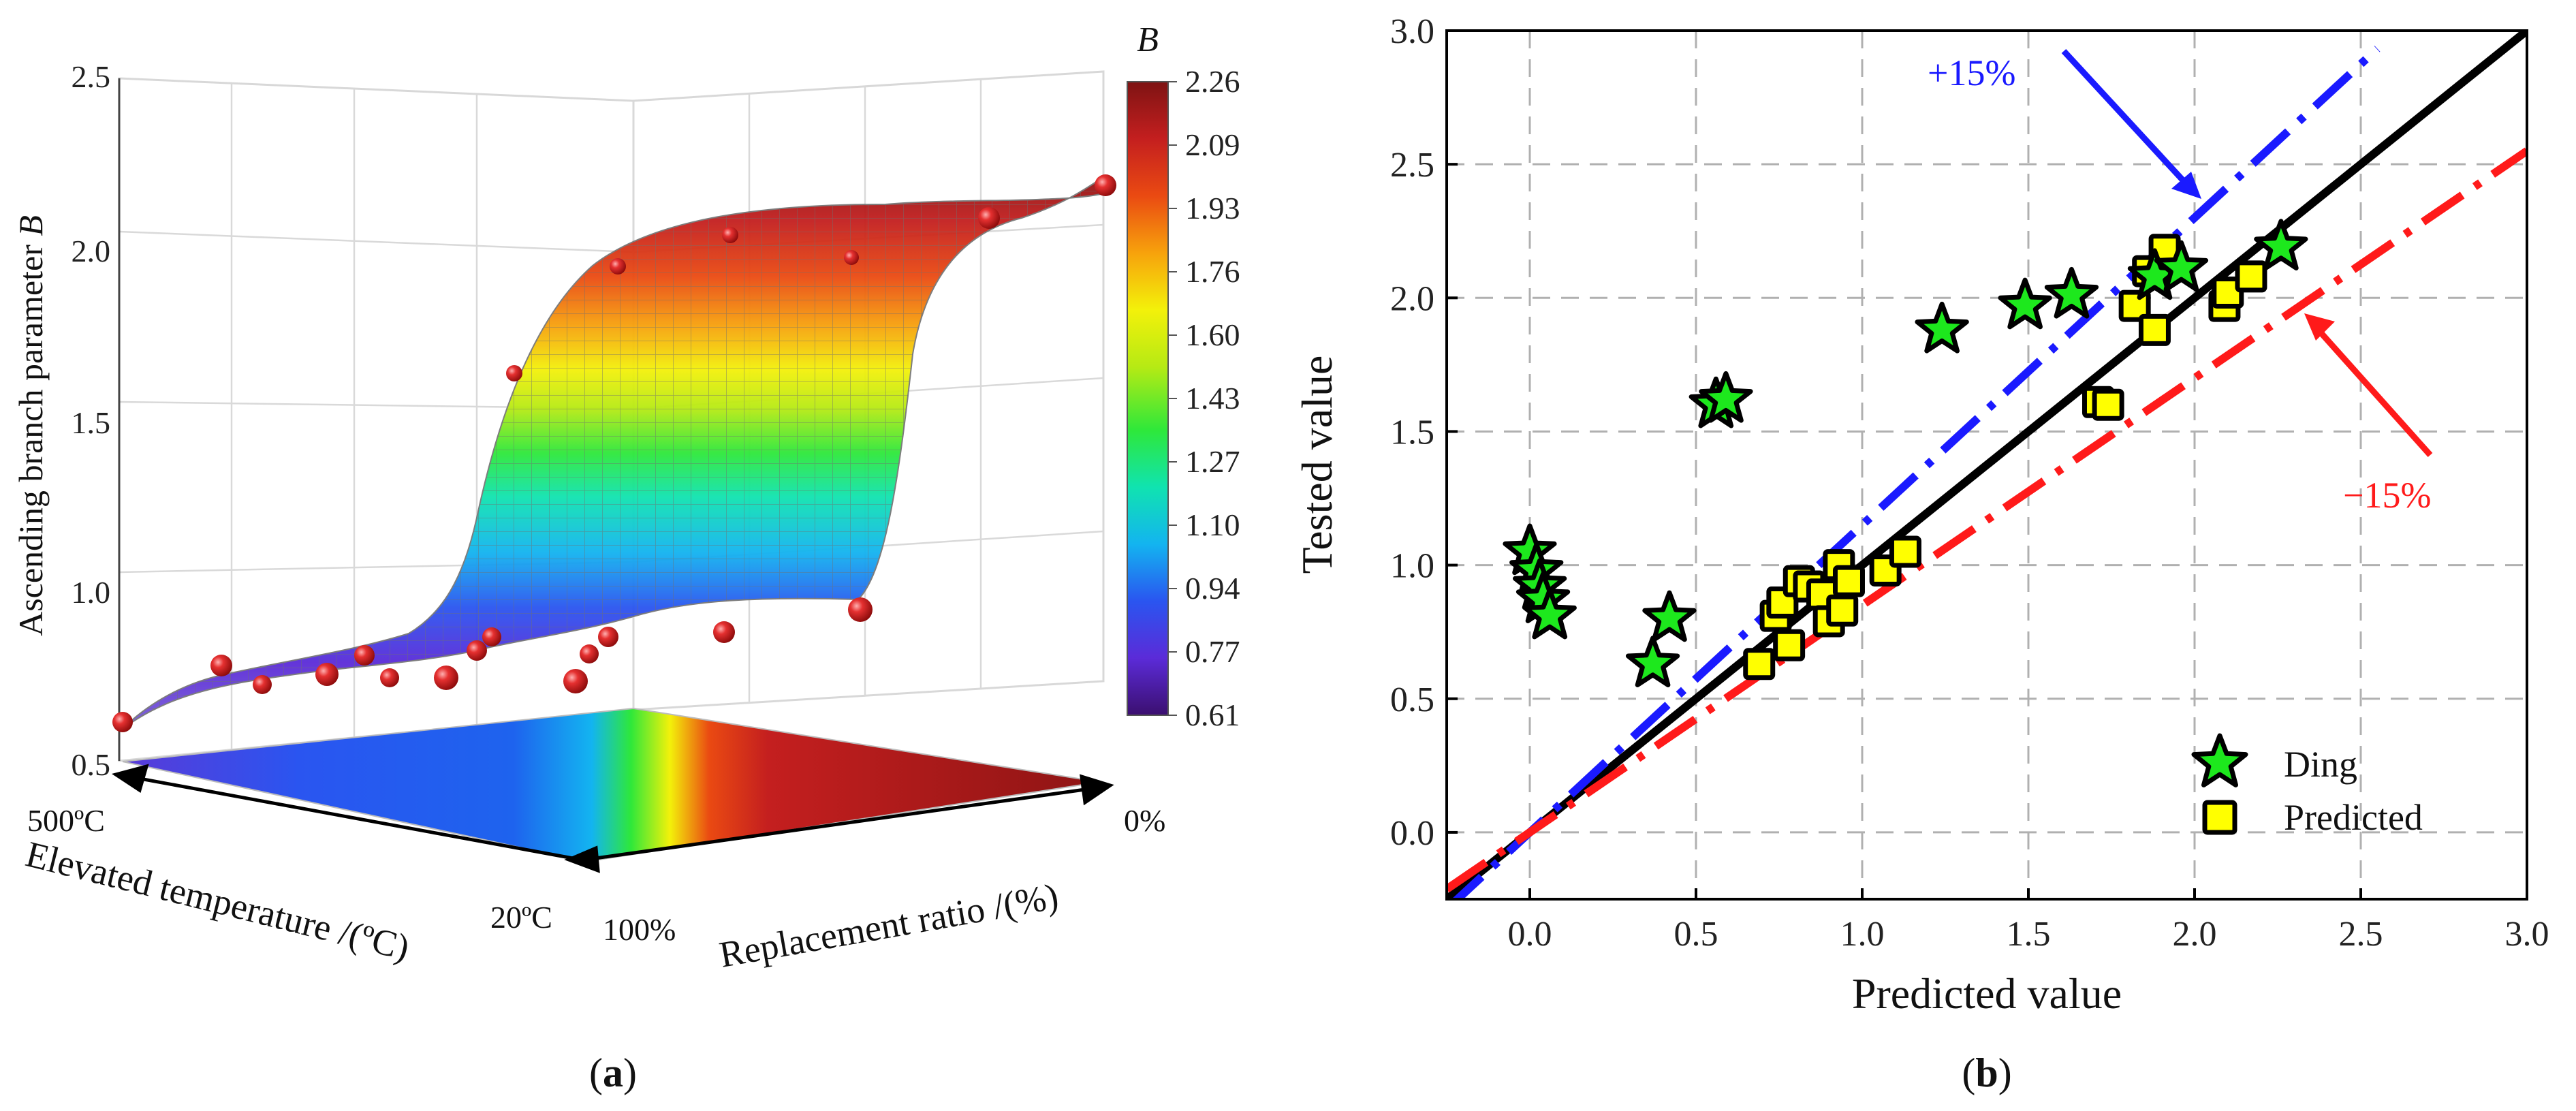  I want to click on series-ding, so click(1905, 453).